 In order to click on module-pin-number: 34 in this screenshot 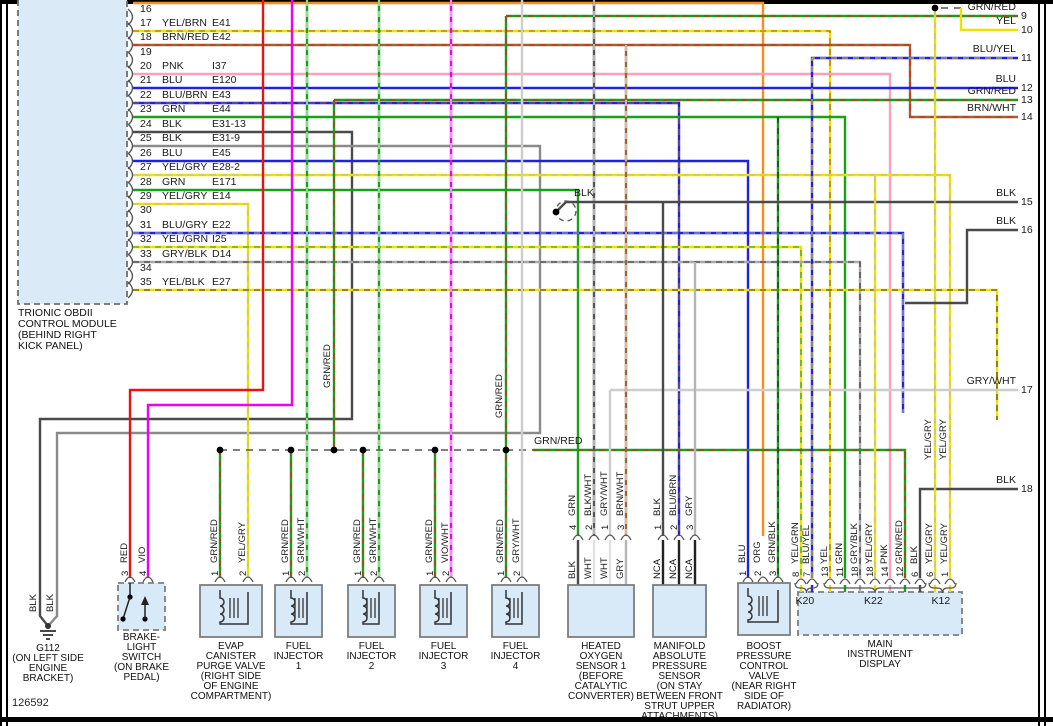, I will do `click(146, 268)`.